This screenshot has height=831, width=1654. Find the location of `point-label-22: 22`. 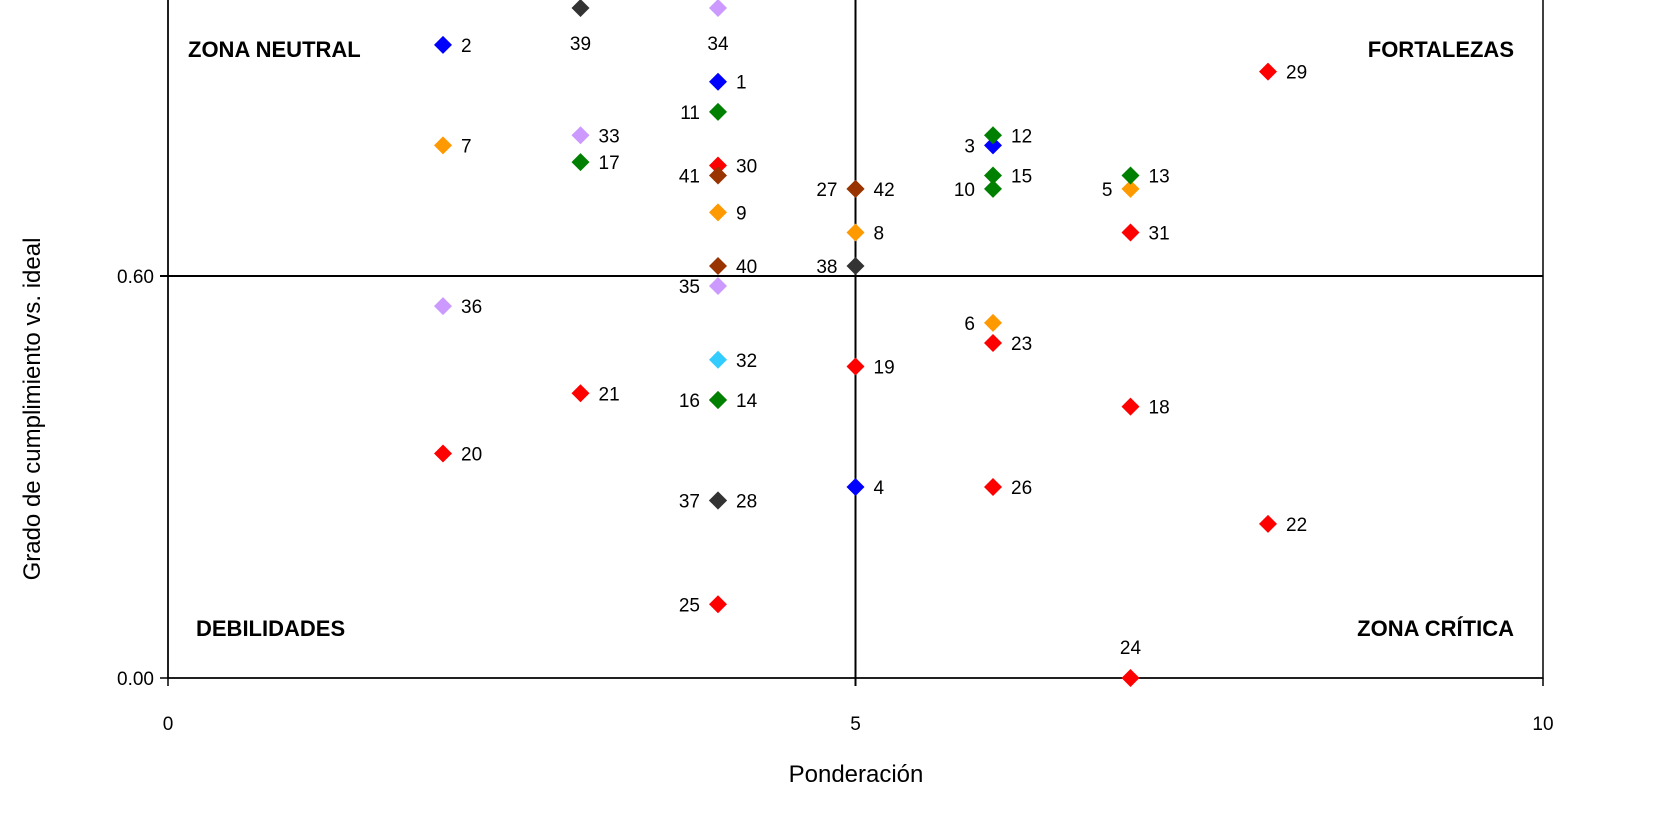

point-label-22: 22 is located at coordinates (1296, 525).